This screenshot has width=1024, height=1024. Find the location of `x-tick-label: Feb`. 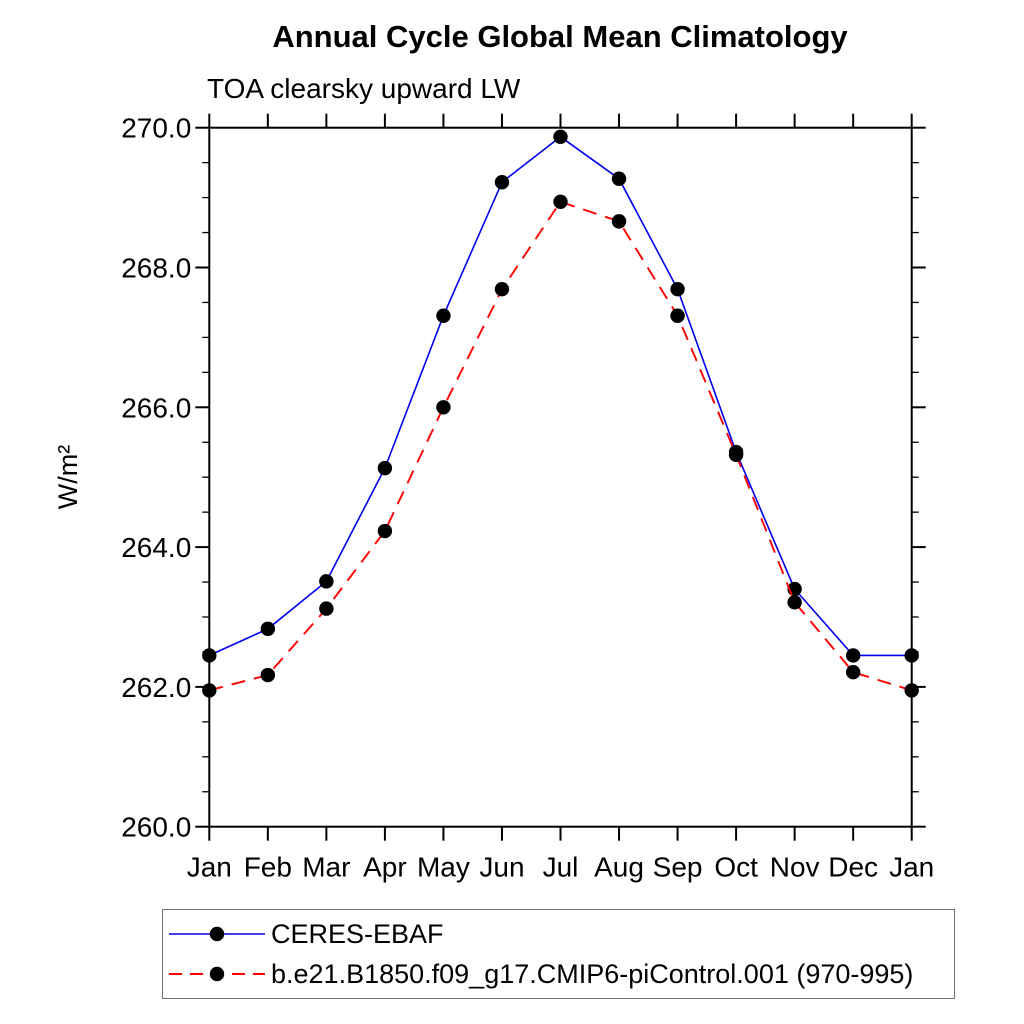

x-tick-label: Feb is located at coordinates (268, 867).